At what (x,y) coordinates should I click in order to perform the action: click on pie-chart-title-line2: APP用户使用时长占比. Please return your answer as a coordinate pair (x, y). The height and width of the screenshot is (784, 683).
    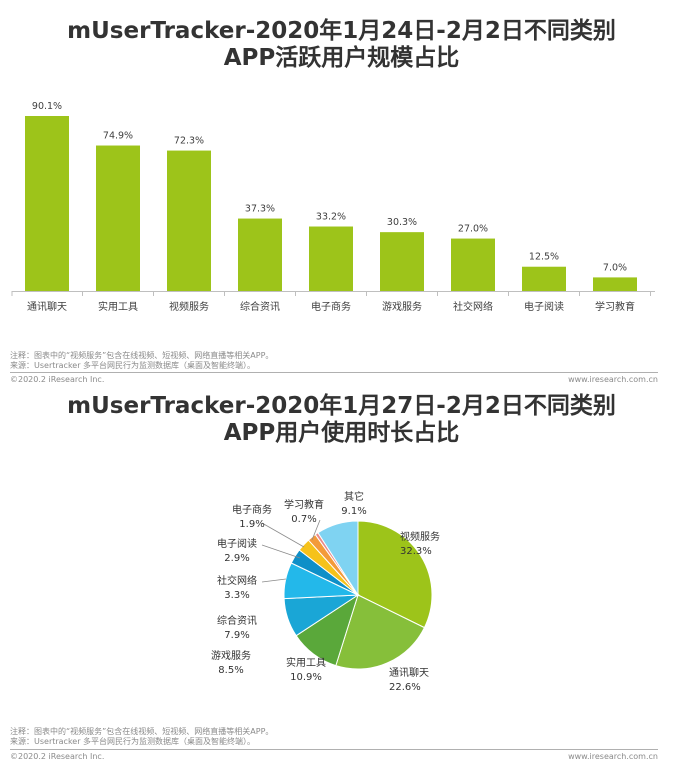
    Looking at the image, I should click on (341, 433).